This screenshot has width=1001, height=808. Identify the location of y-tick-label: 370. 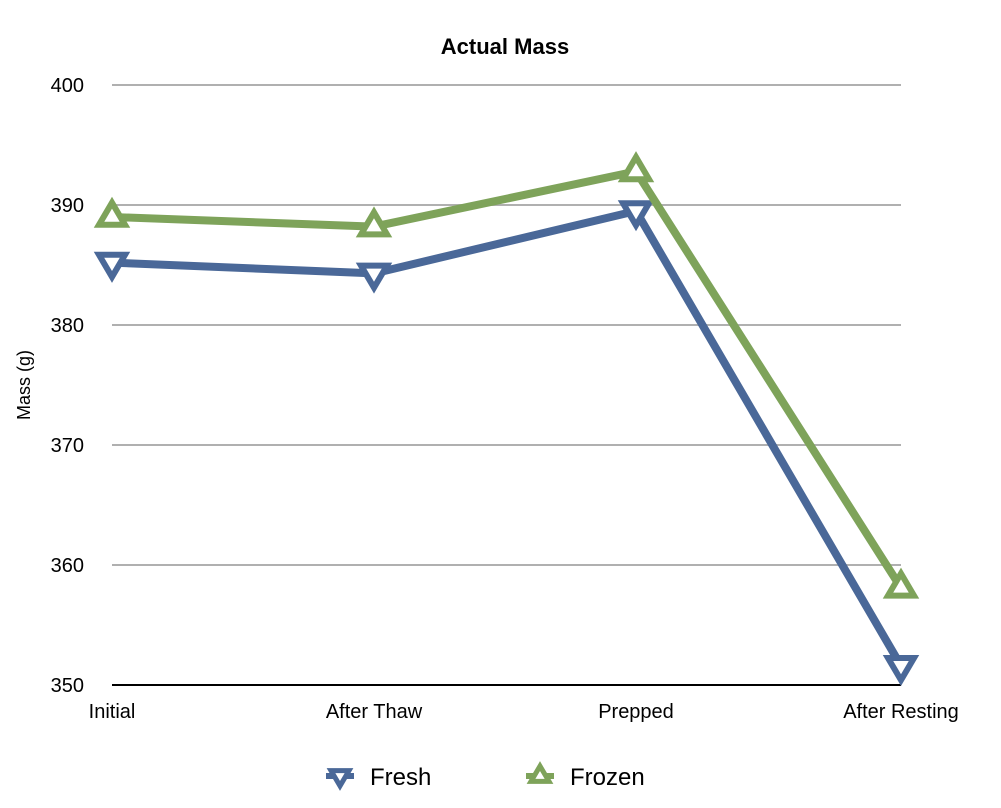
(67, 446).